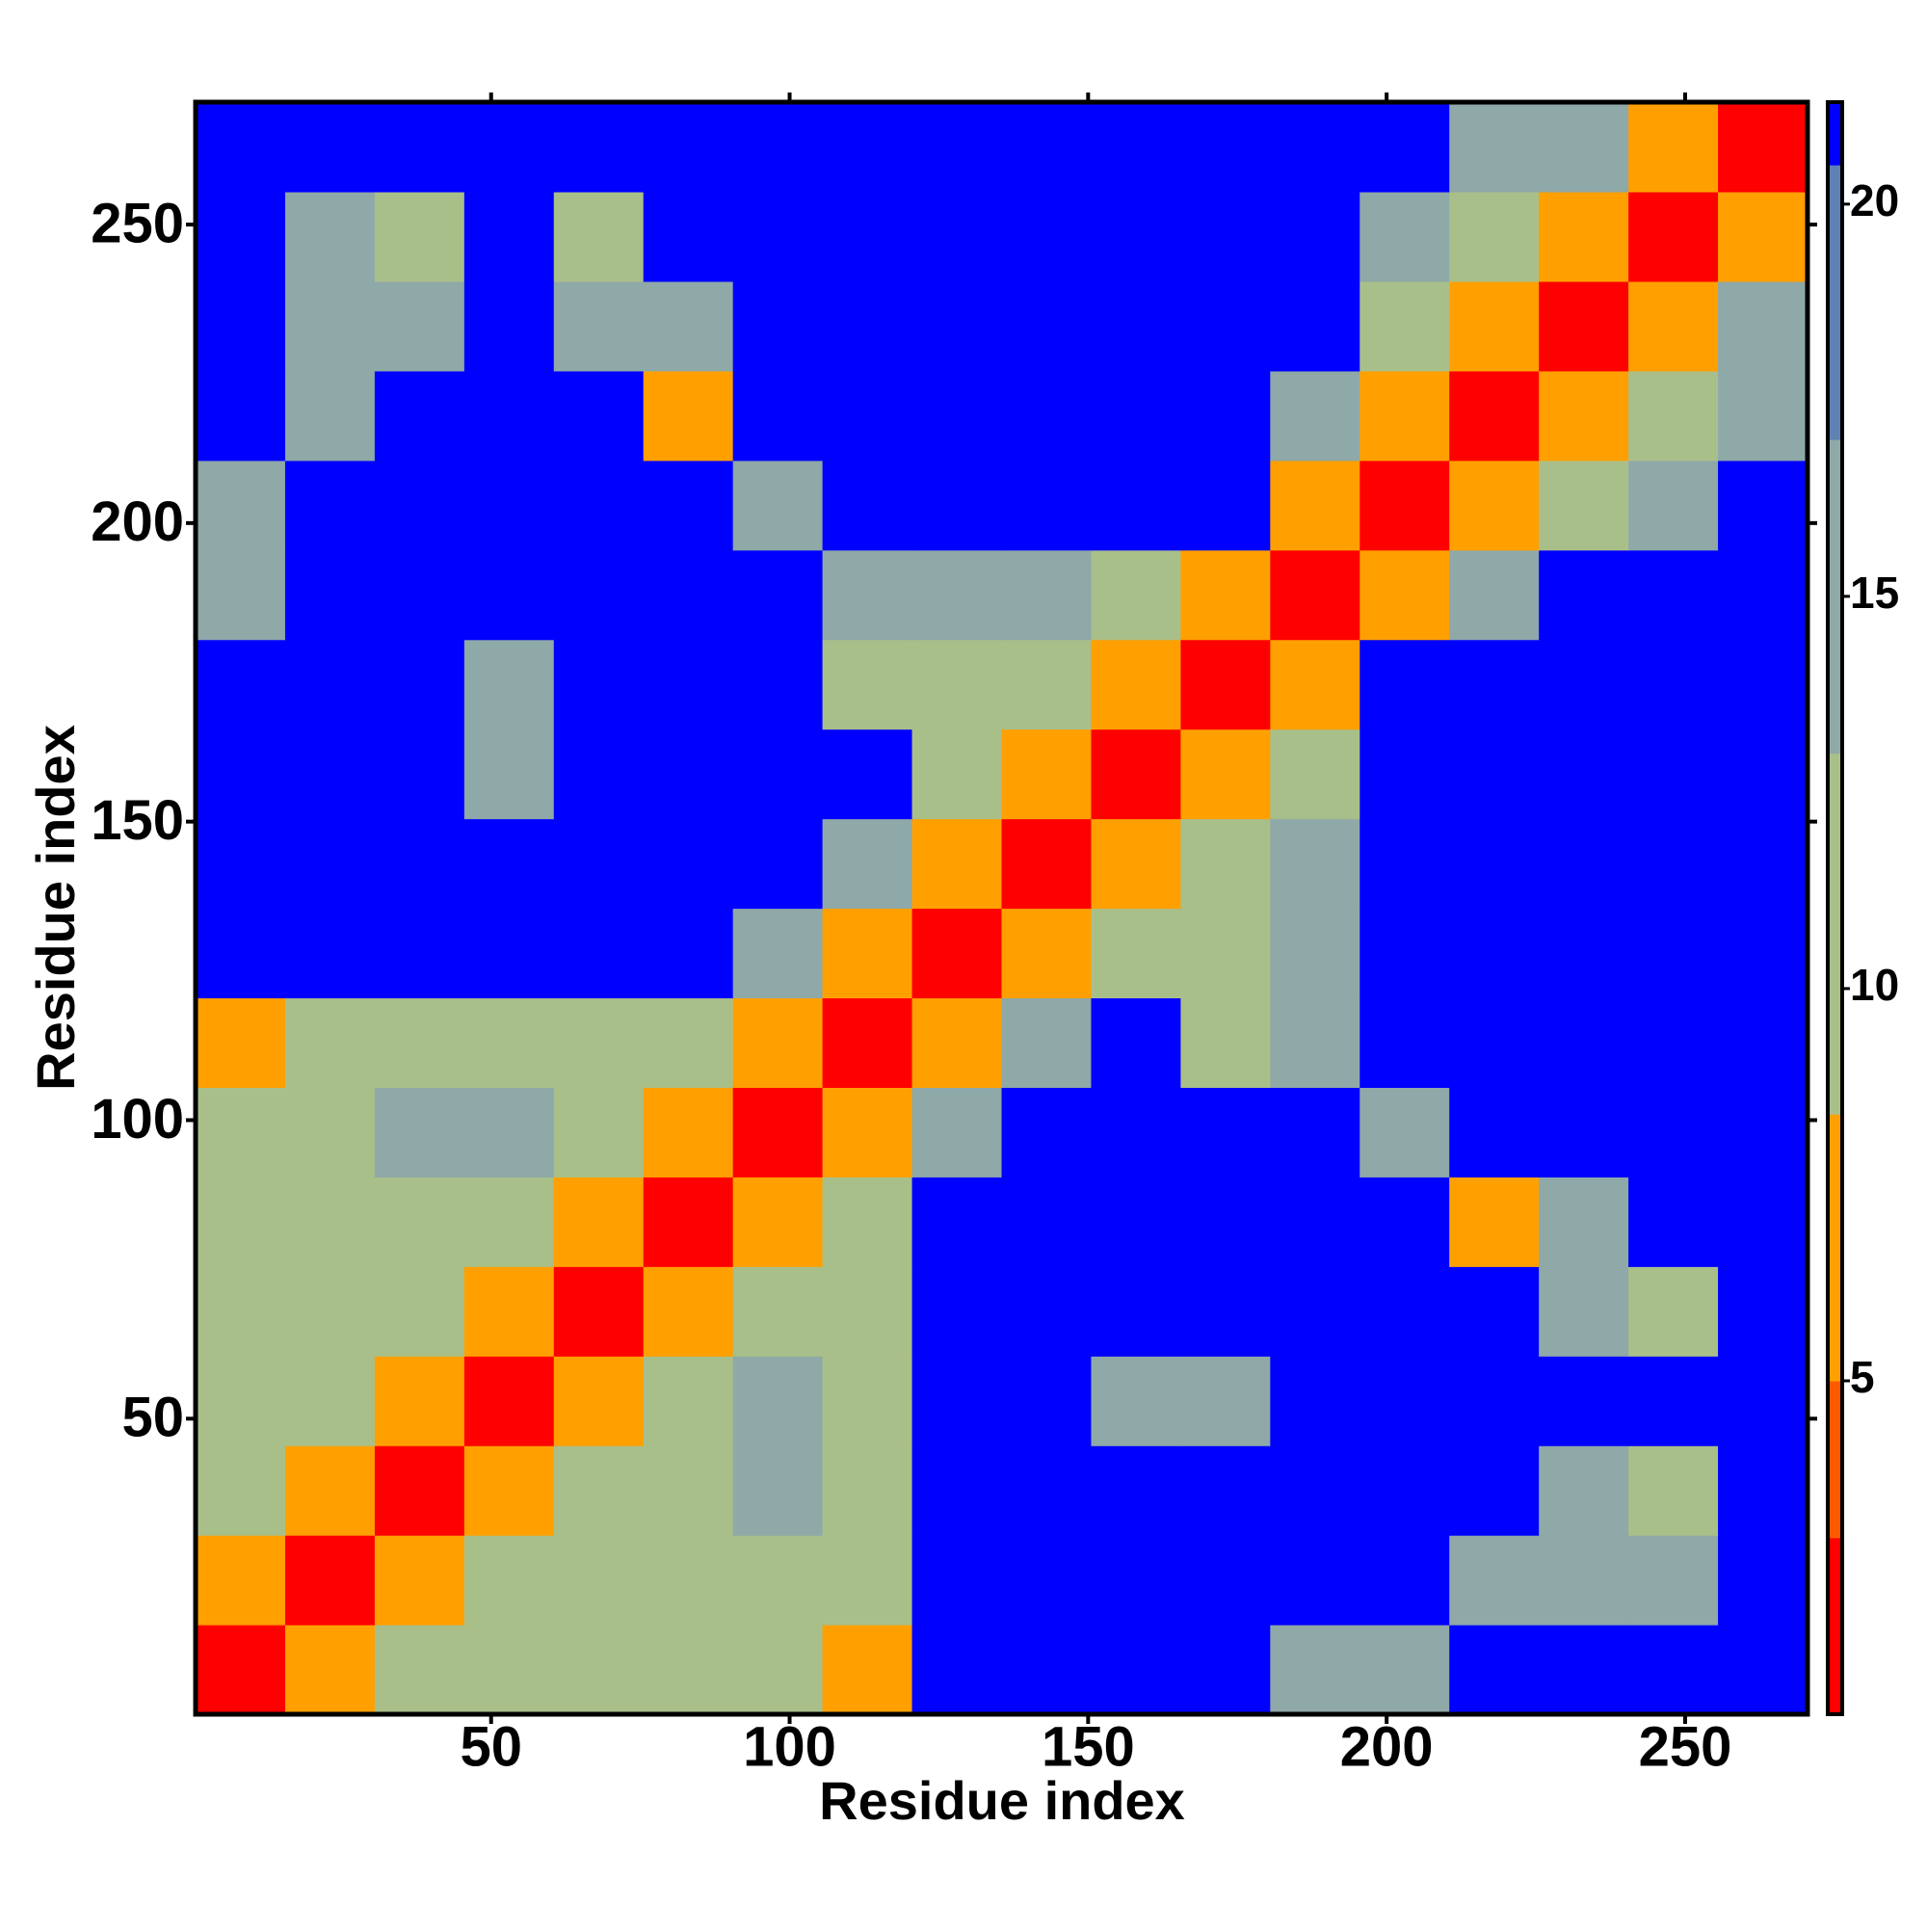 The width and height of the screenshot is (1927, 1932). What do you see at coordinates (1686, 1746) in the screenshot?
I see `x-tick-label: 250` at bounding box center [1686, 1746].